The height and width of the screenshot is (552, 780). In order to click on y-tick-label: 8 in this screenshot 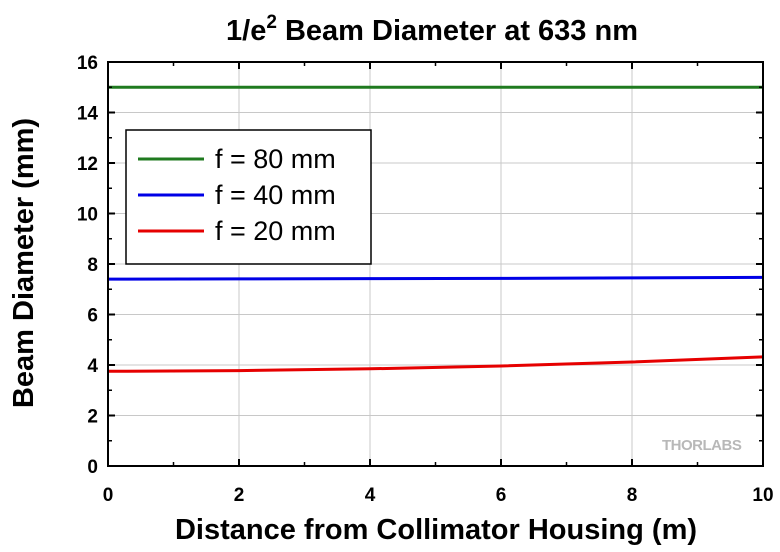, I will do `click(92, 265)`.